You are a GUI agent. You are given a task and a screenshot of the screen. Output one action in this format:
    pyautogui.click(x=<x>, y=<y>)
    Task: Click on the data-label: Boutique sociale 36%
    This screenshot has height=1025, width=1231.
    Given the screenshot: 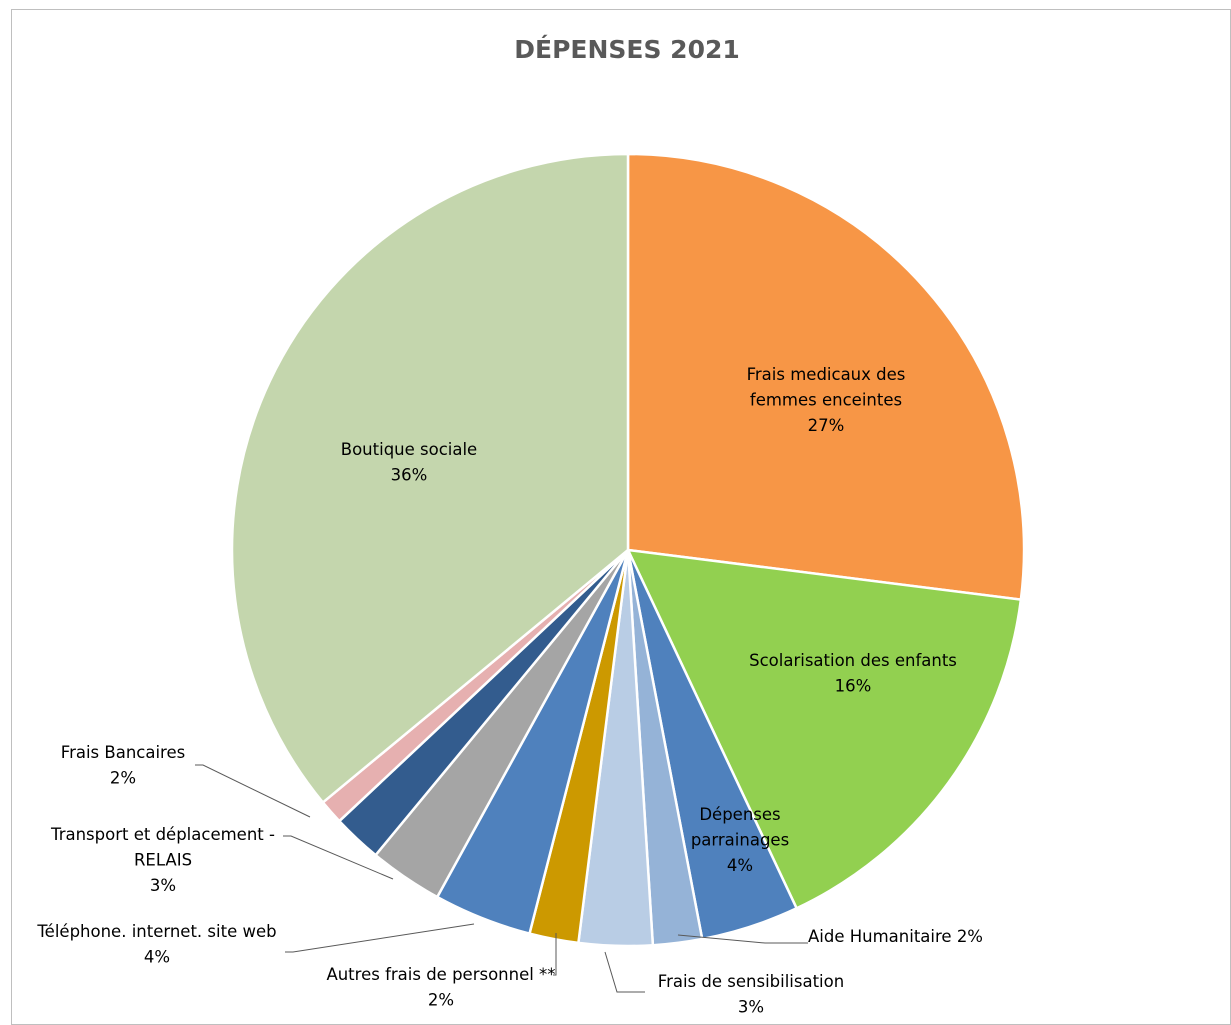 What is the action you would take?
    pyautogui.click(x=409, y=462)
    